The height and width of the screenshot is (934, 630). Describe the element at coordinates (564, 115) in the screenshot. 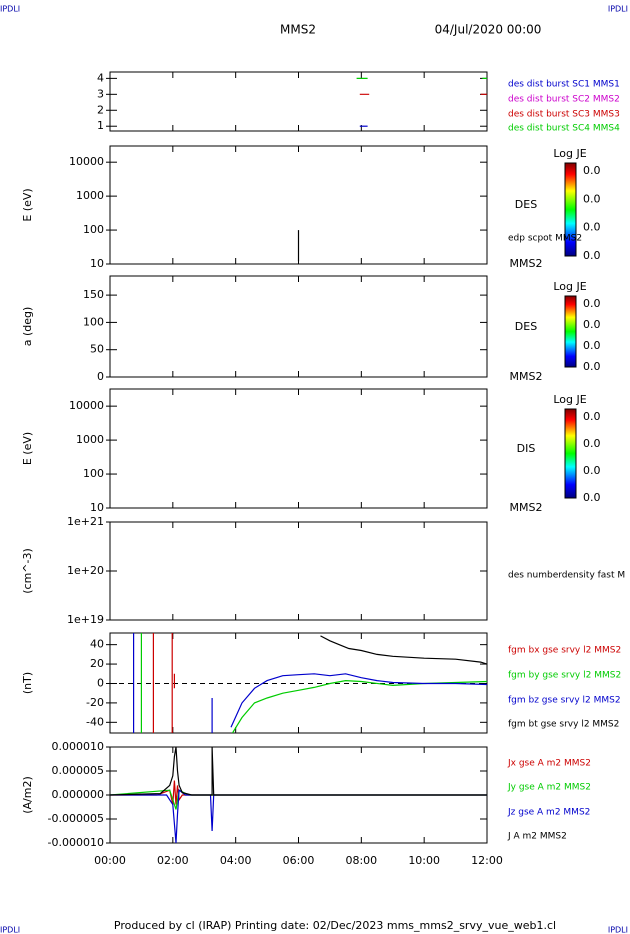

I see `legend-entry: des dist burst SC3 MMS3` at that location.